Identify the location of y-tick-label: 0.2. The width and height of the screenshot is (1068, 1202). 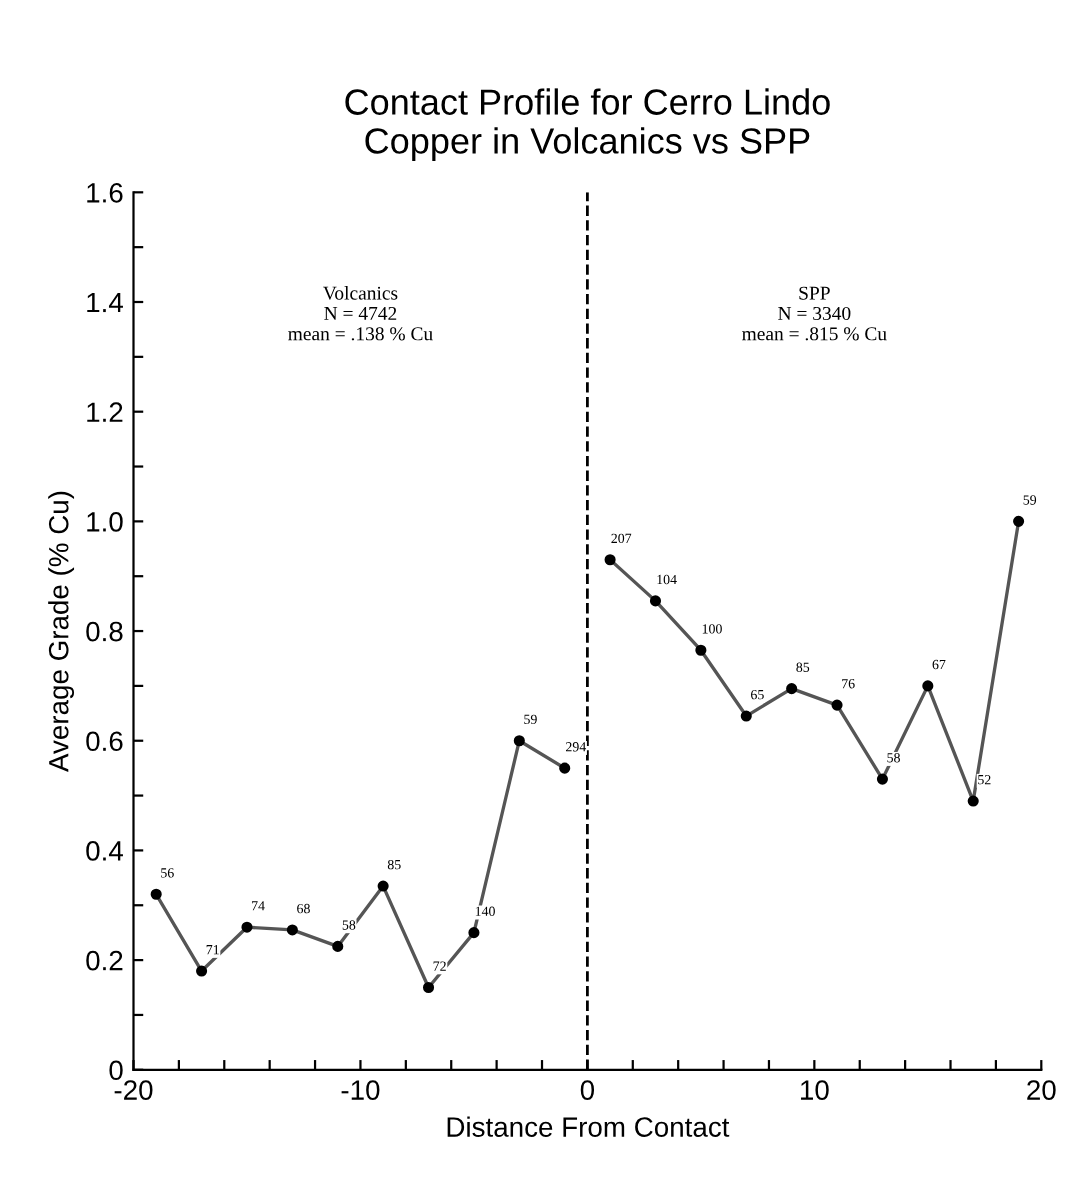
(104, 960).